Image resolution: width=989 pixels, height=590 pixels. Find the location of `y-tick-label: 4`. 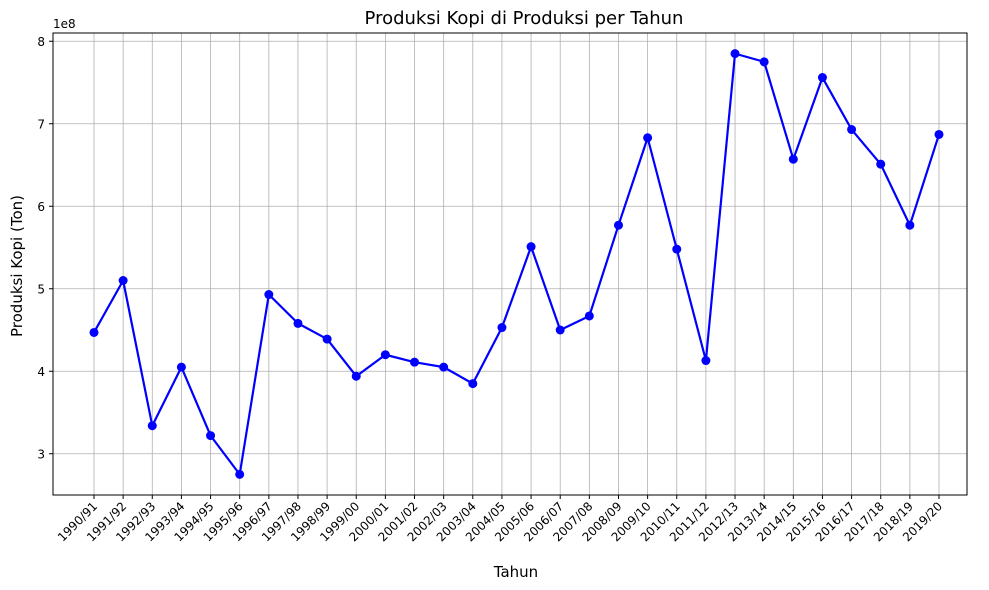

y-tick-label: 4 is located at coordinates (41, 372).